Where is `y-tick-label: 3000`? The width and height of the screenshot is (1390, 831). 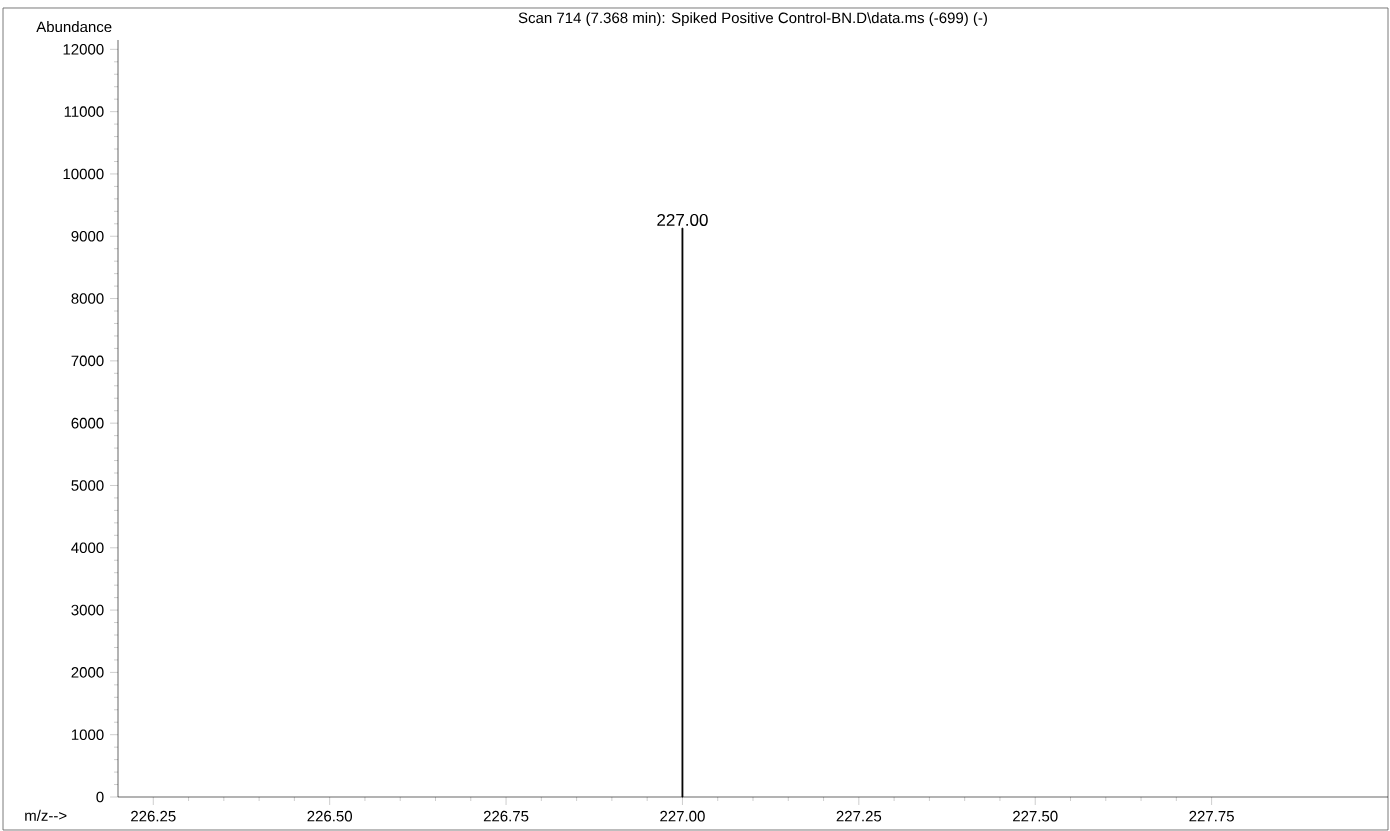 y-tick-label: 3000 is located at coordinates (87, 610).